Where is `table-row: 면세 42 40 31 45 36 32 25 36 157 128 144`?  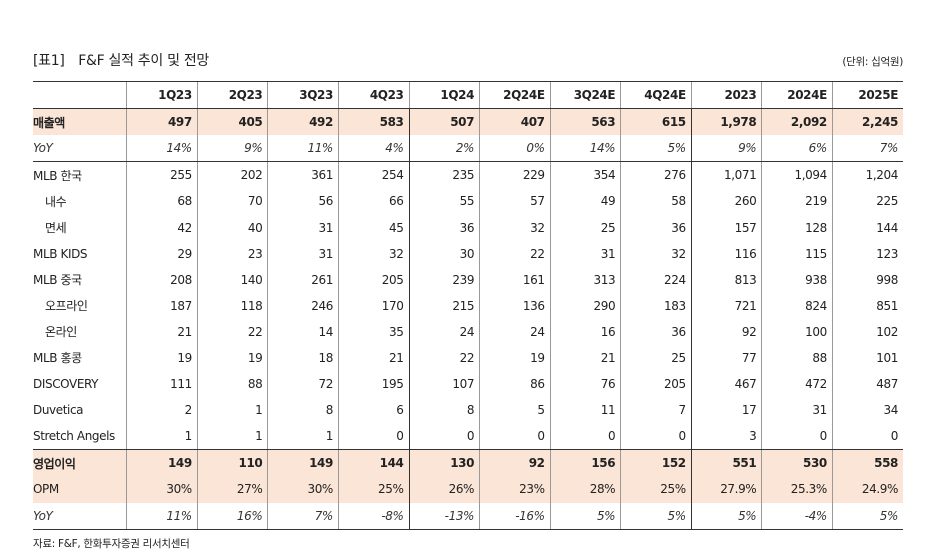
table-row: 면세 42 40 31 45 36 32 25 36 157 128 144 is located at coordinates (468, 227).